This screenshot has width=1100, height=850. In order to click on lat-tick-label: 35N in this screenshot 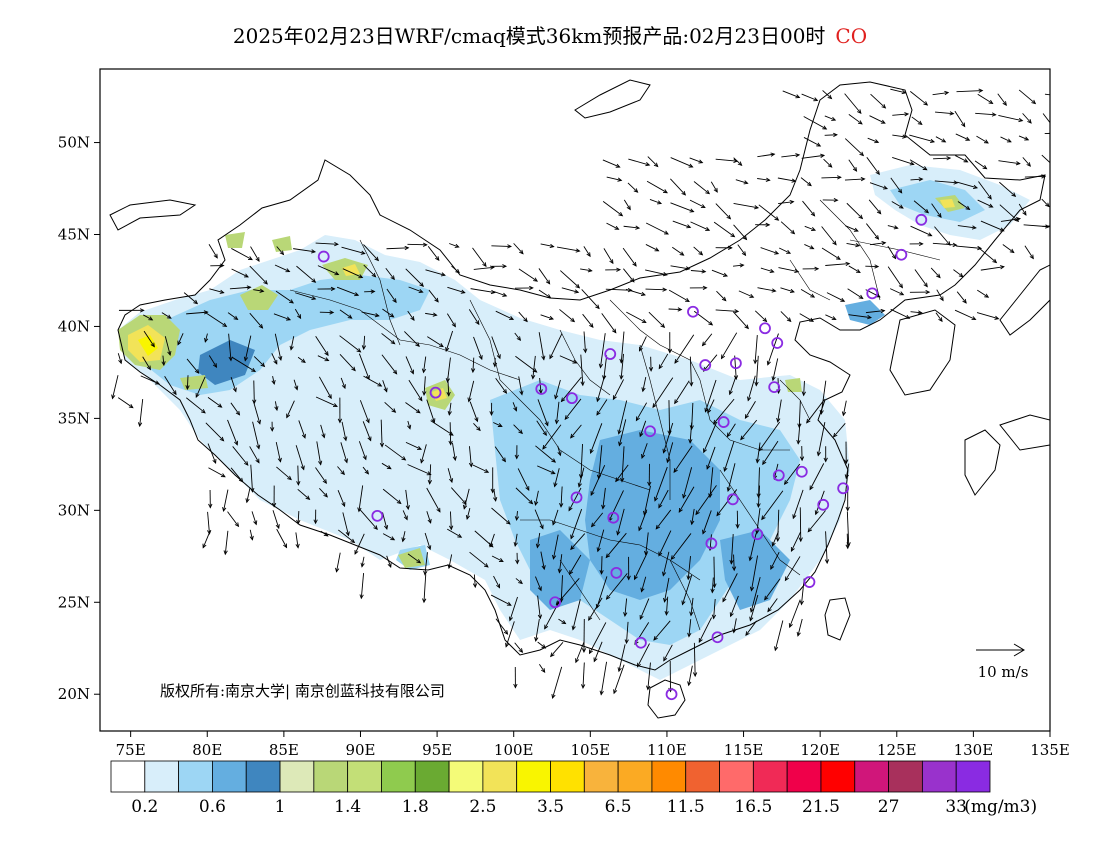, I will do `click(74, 418)`.